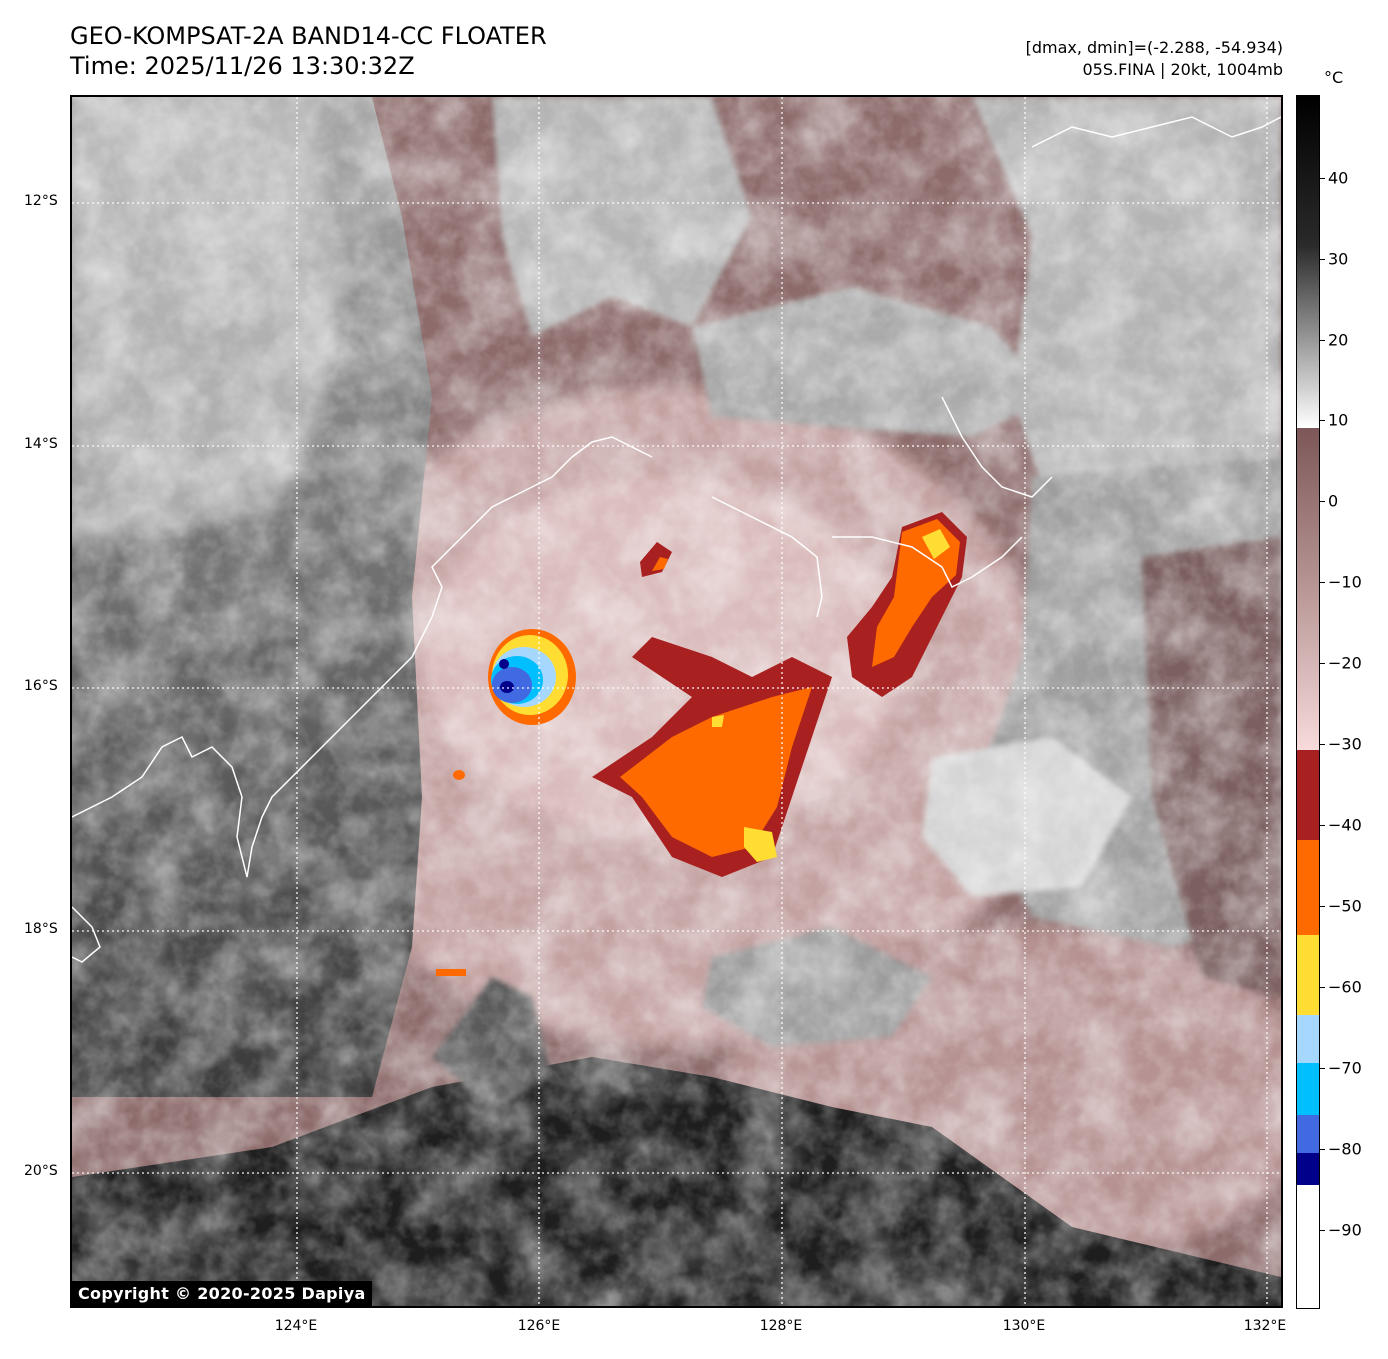 This screenshot has width=1388, height=1359. I want to click on cb-label-minus70: −70, so click(1345, 1068).